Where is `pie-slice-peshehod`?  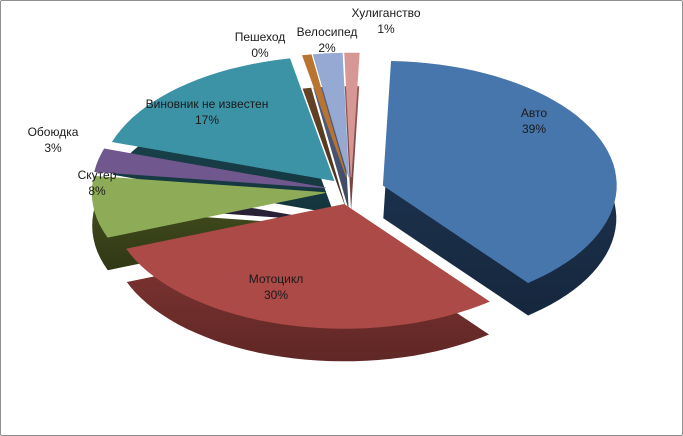 pie-slice-peshehod is located at coordinates (324, 116).